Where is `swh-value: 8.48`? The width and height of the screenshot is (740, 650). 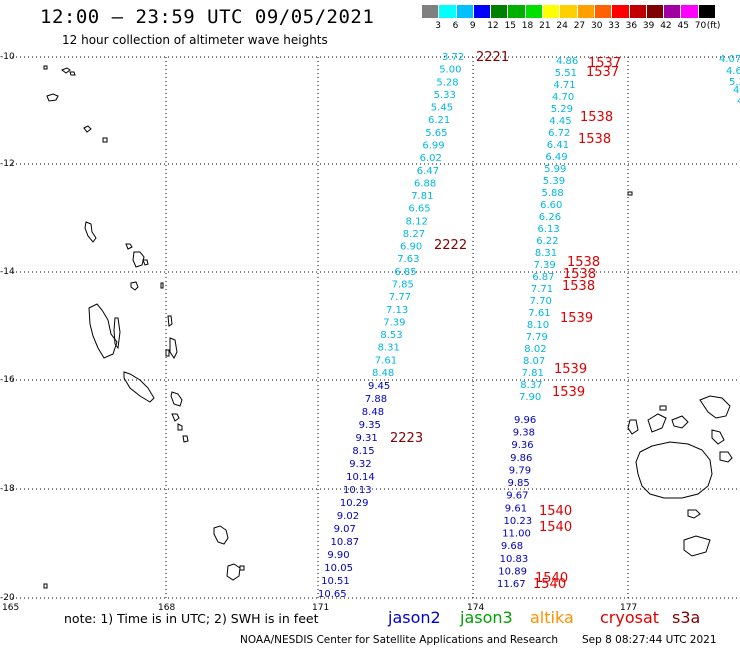
swh-value: 8.48 is located at coordinates (383, 373).